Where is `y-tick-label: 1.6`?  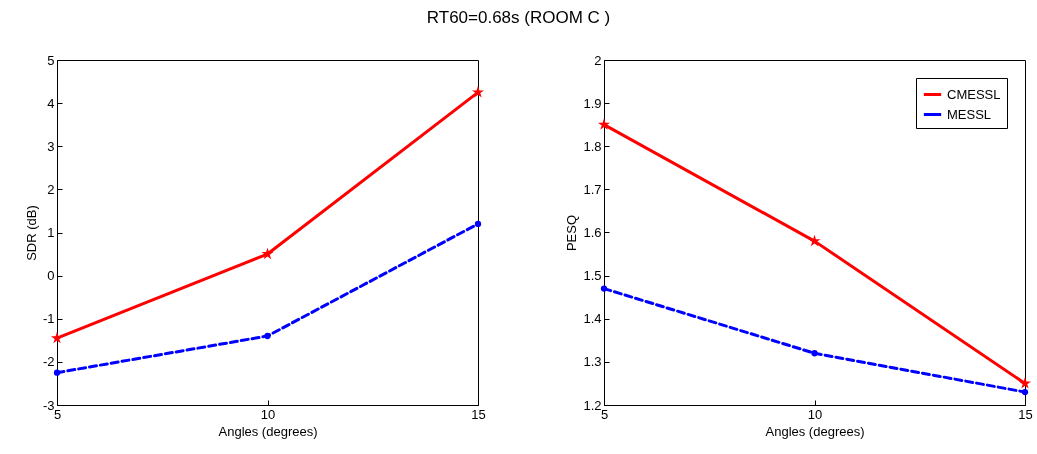
y-tick-label: 1.6 is located at coordinates (592, 232).